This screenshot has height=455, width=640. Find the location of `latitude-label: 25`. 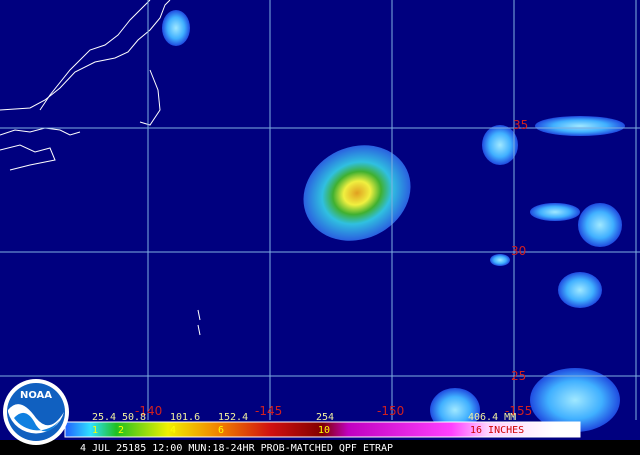

latitude-label: 25 is located at coordinates (518, 376).